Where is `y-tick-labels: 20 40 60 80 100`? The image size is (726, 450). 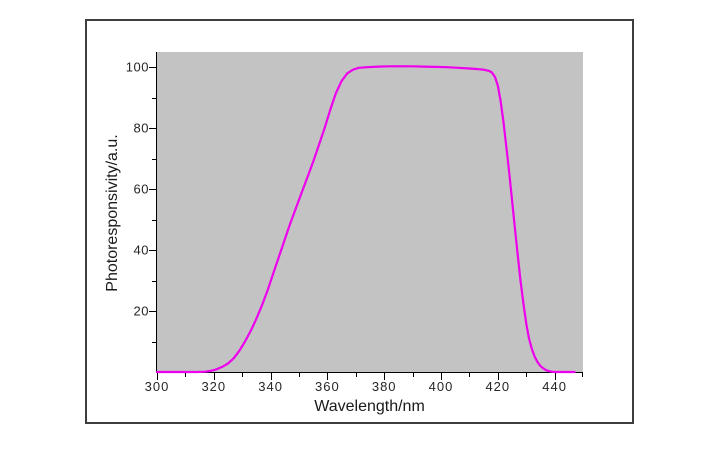
y-tick-labels: 20 40 60 80 100 is located at coordinates (123, 212).